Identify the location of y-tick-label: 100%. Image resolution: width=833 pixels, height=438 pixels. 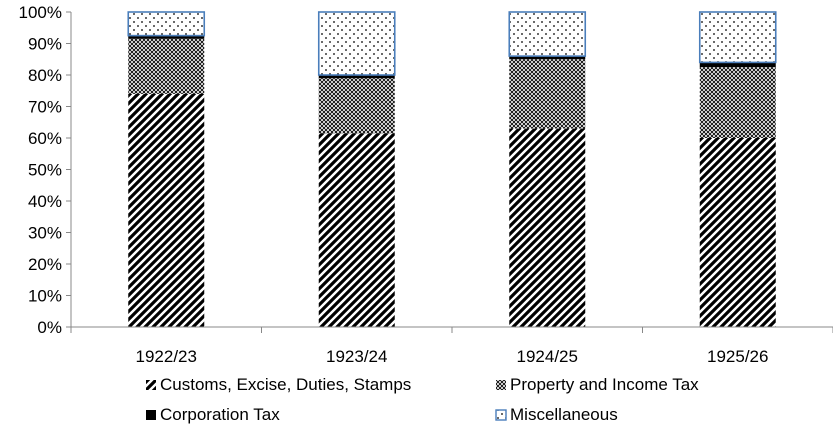
(40, 12).